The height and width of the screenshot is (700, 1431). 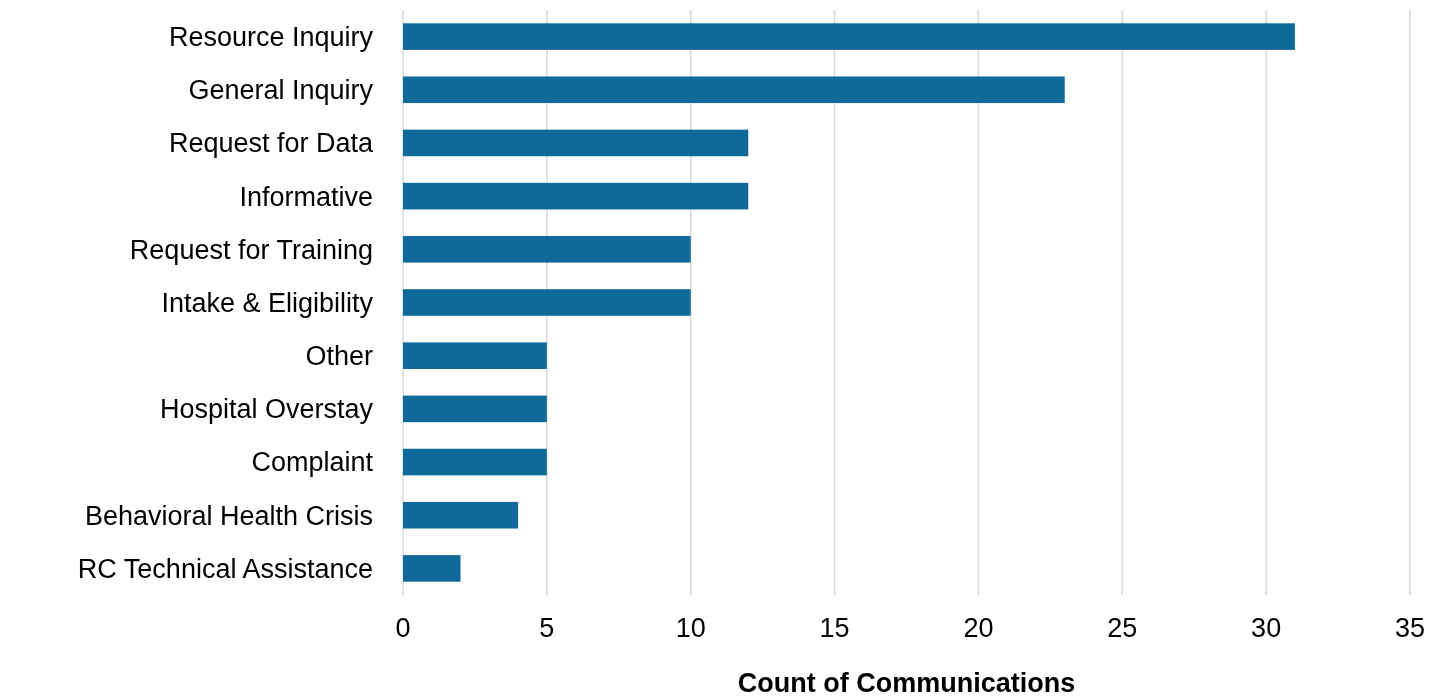 I want to click on y-tick-label: Resource Inquiry, so click(x=271, y=37).